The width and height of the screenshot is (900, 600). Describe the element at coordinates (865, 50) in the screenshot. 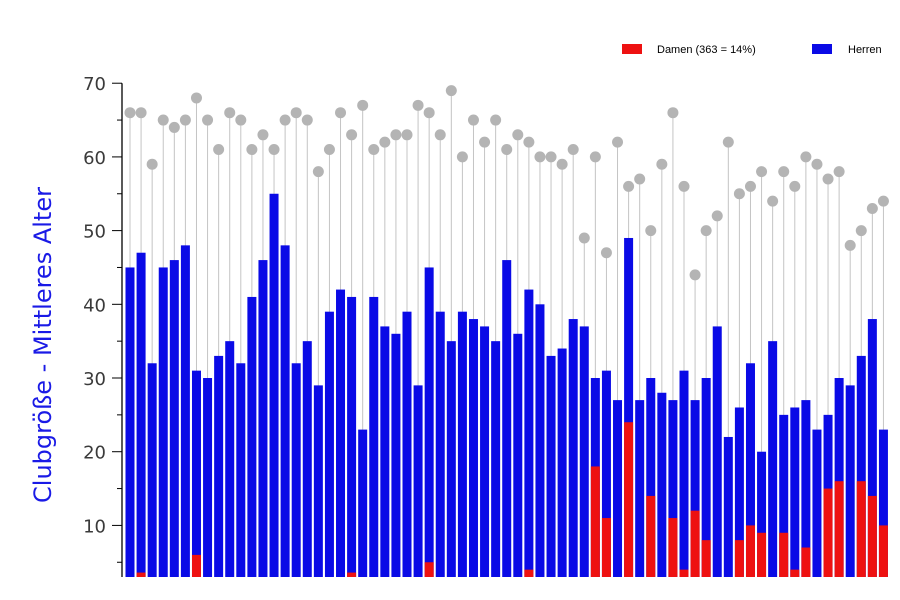

I see `legend-label-herren: Herren` at that location.